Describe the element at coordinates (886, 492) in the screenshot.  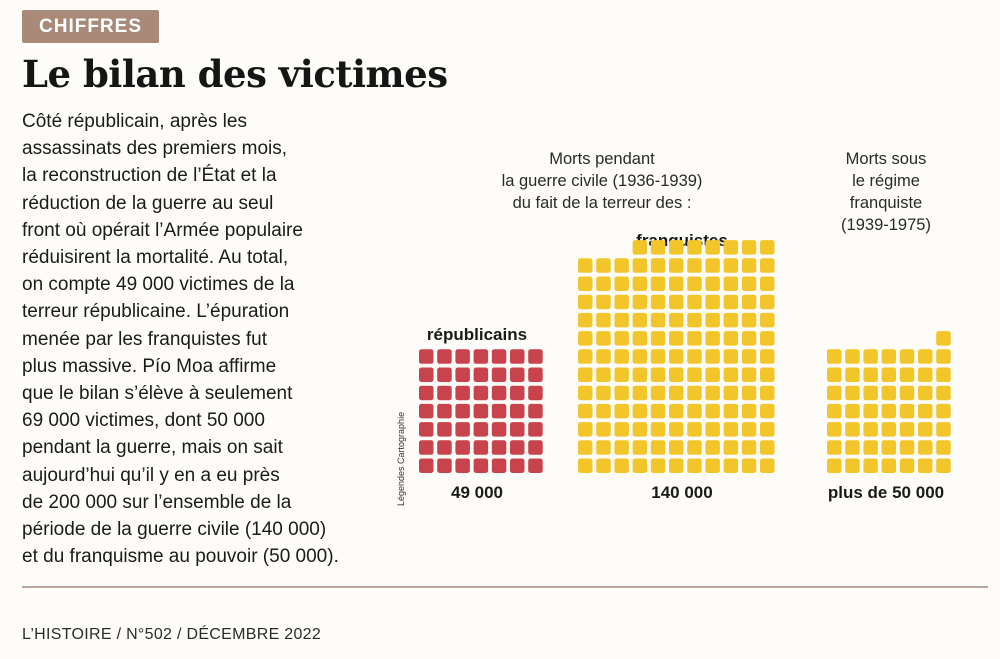
I see `value-label-regime: plus de 50 000` at that location.